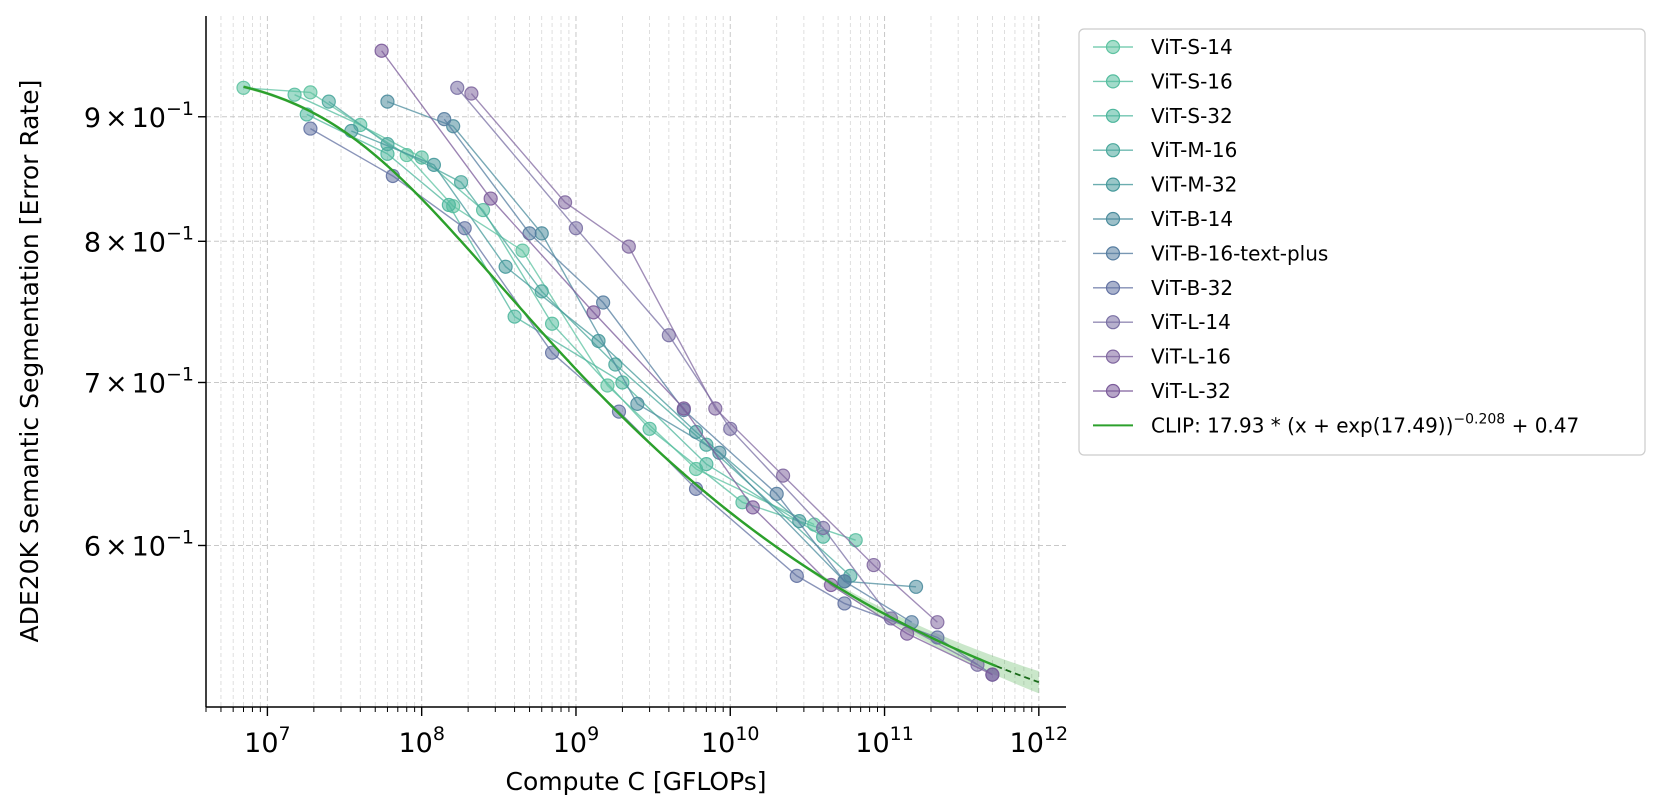  I want to click on legend-entry: ViT-M-16, so click(1165, 150).